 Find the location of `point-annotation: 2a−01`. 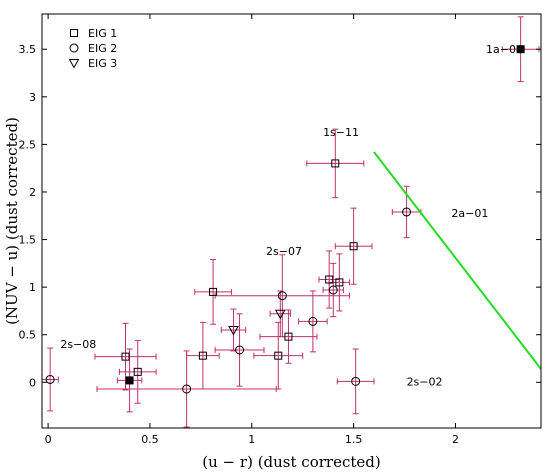

point-annotation: 2a−01 is located at coordinates (469, 213).